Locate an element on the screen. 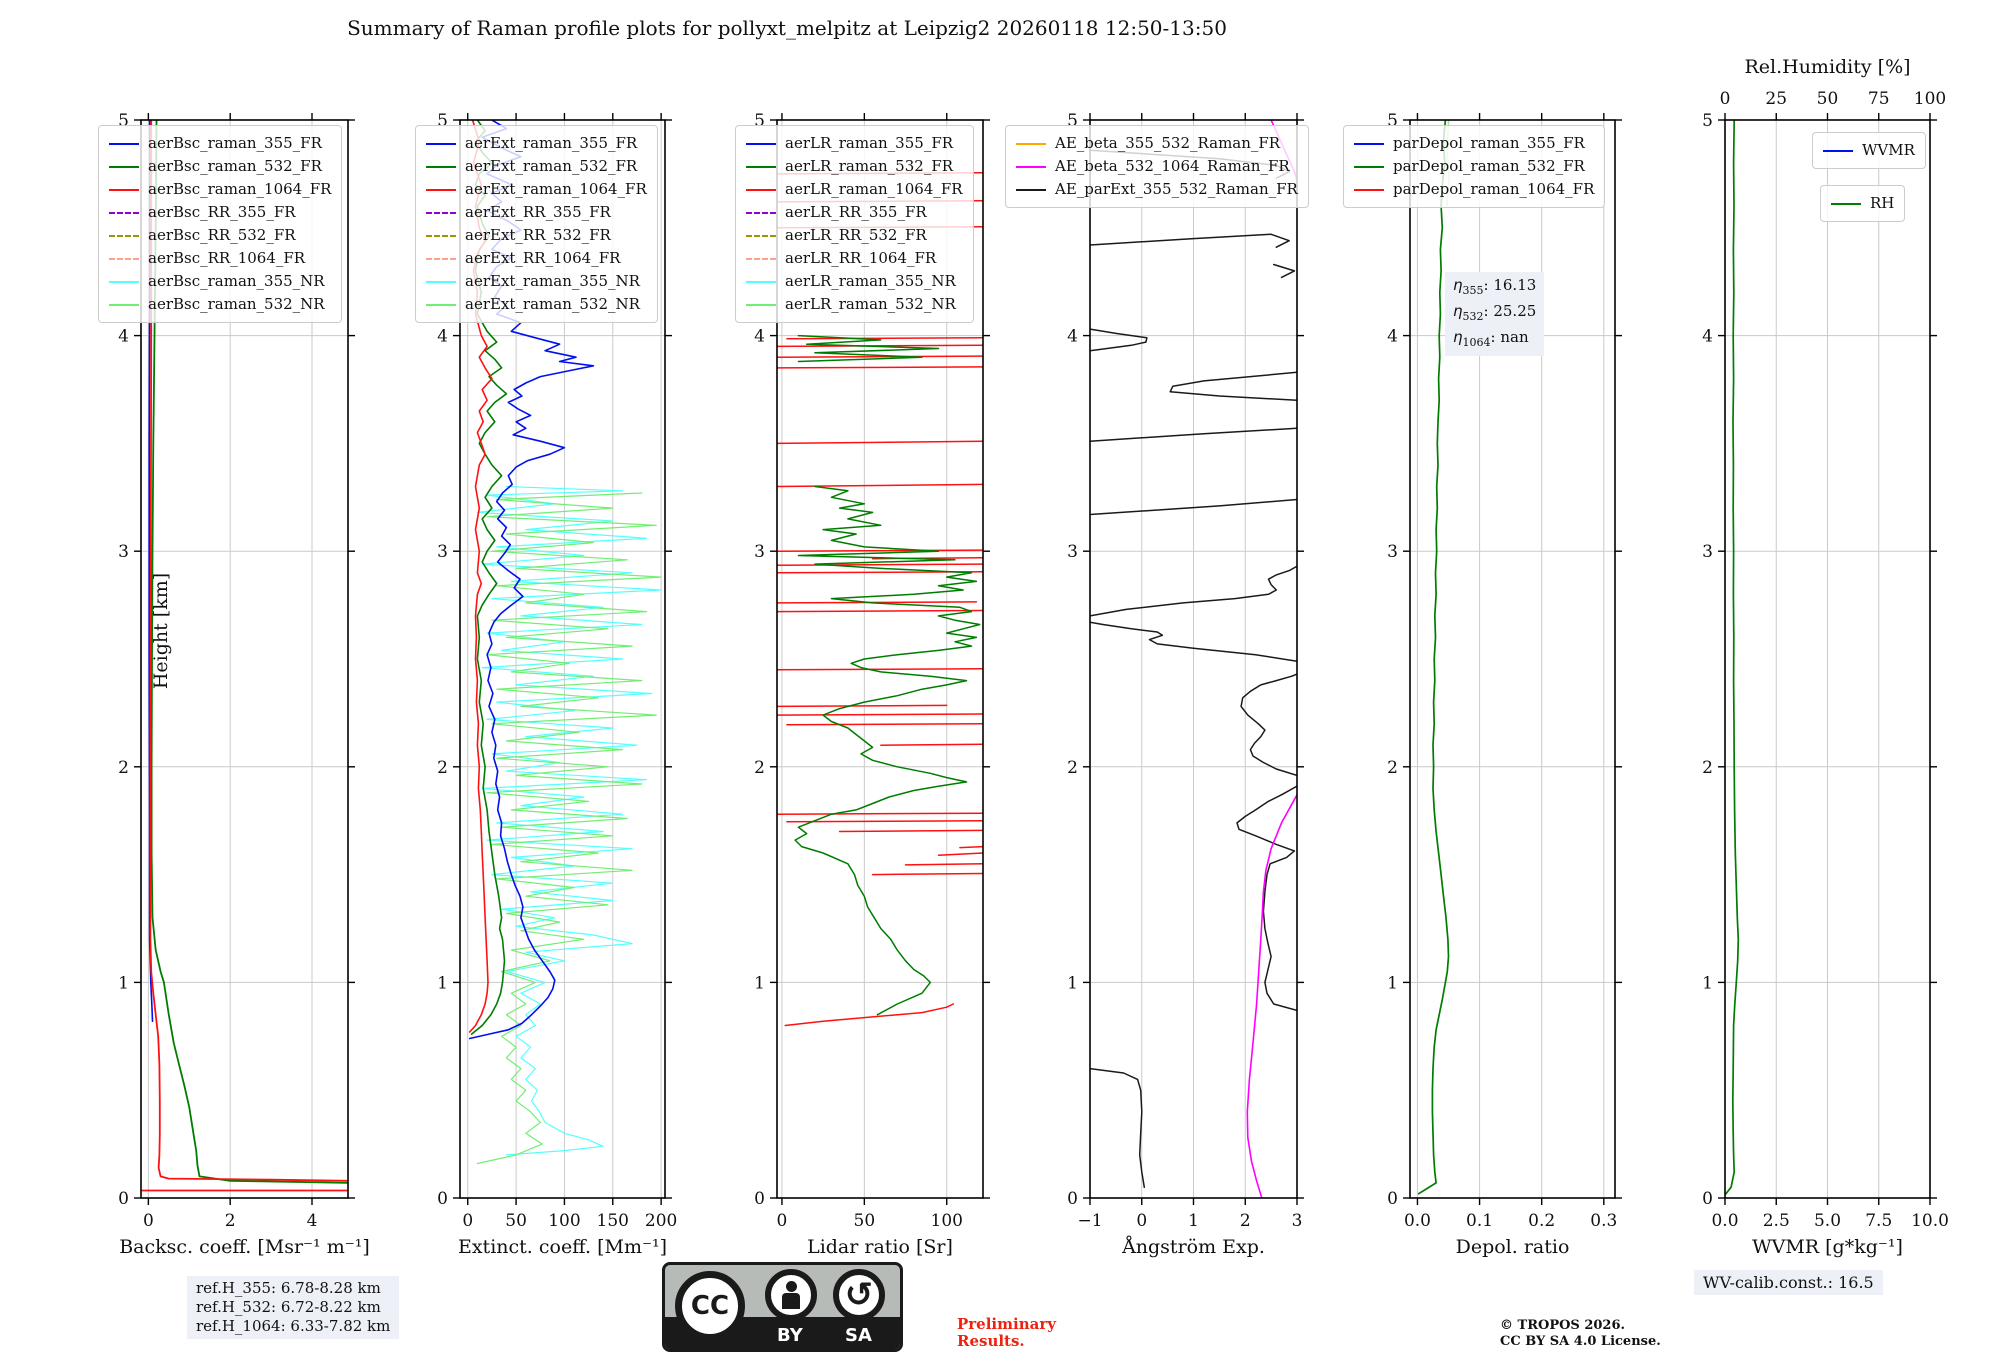 Image resolution: width=2000 pixels, height=1360 pixels. legend-label: aerBsc_RR_1064_FR is located at coordinates (227, 258).